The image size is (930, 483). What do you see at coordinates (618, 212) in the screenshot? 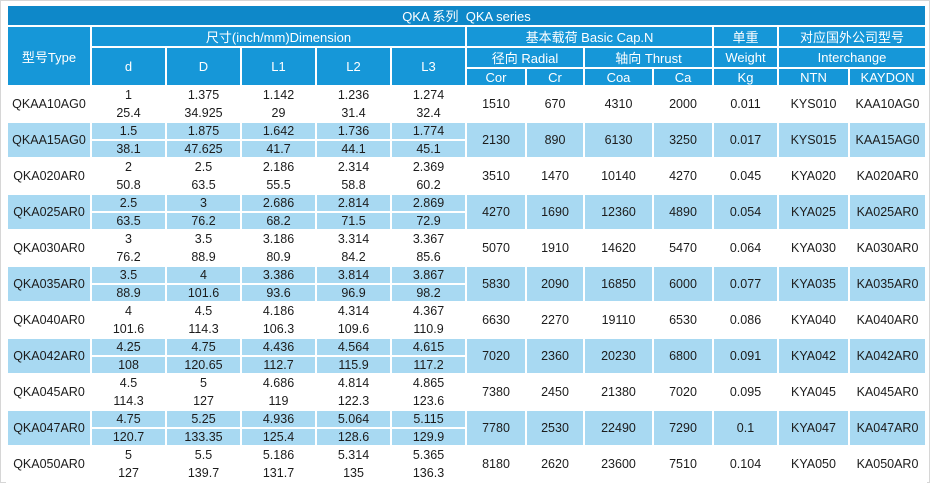
I see `cell-coa: 12360` at bounding box center [618, 212].